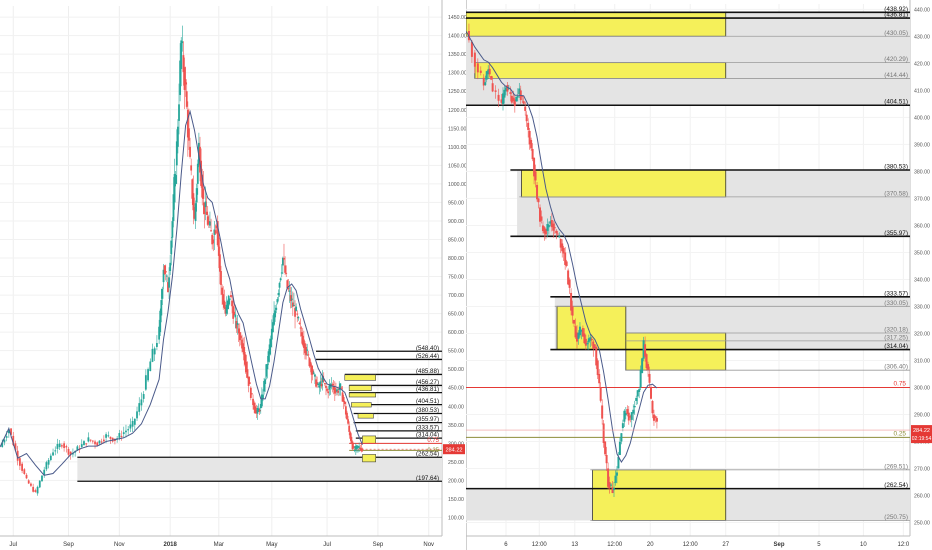 The width and height of the screenshot is (932, 550). What do you see at coordinates (457, 37) in the screenshot?
I see `y-tick-label: 1400.00` at bounding box center [457, 37].